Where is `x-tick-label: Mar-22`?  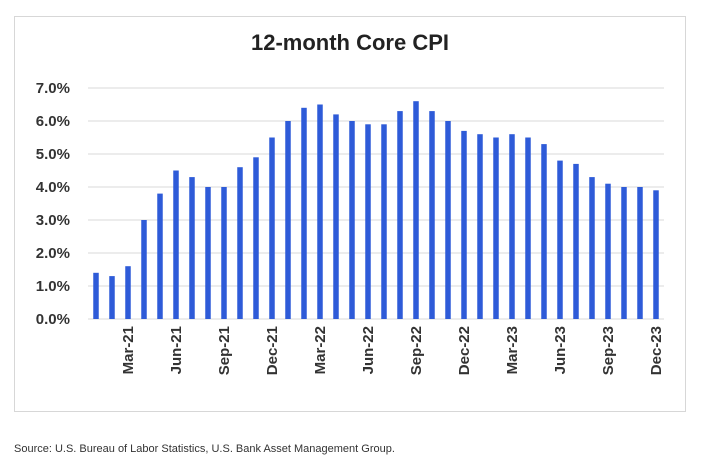 x-tick-label: Mar-22 is located at coordinates (320, 350).